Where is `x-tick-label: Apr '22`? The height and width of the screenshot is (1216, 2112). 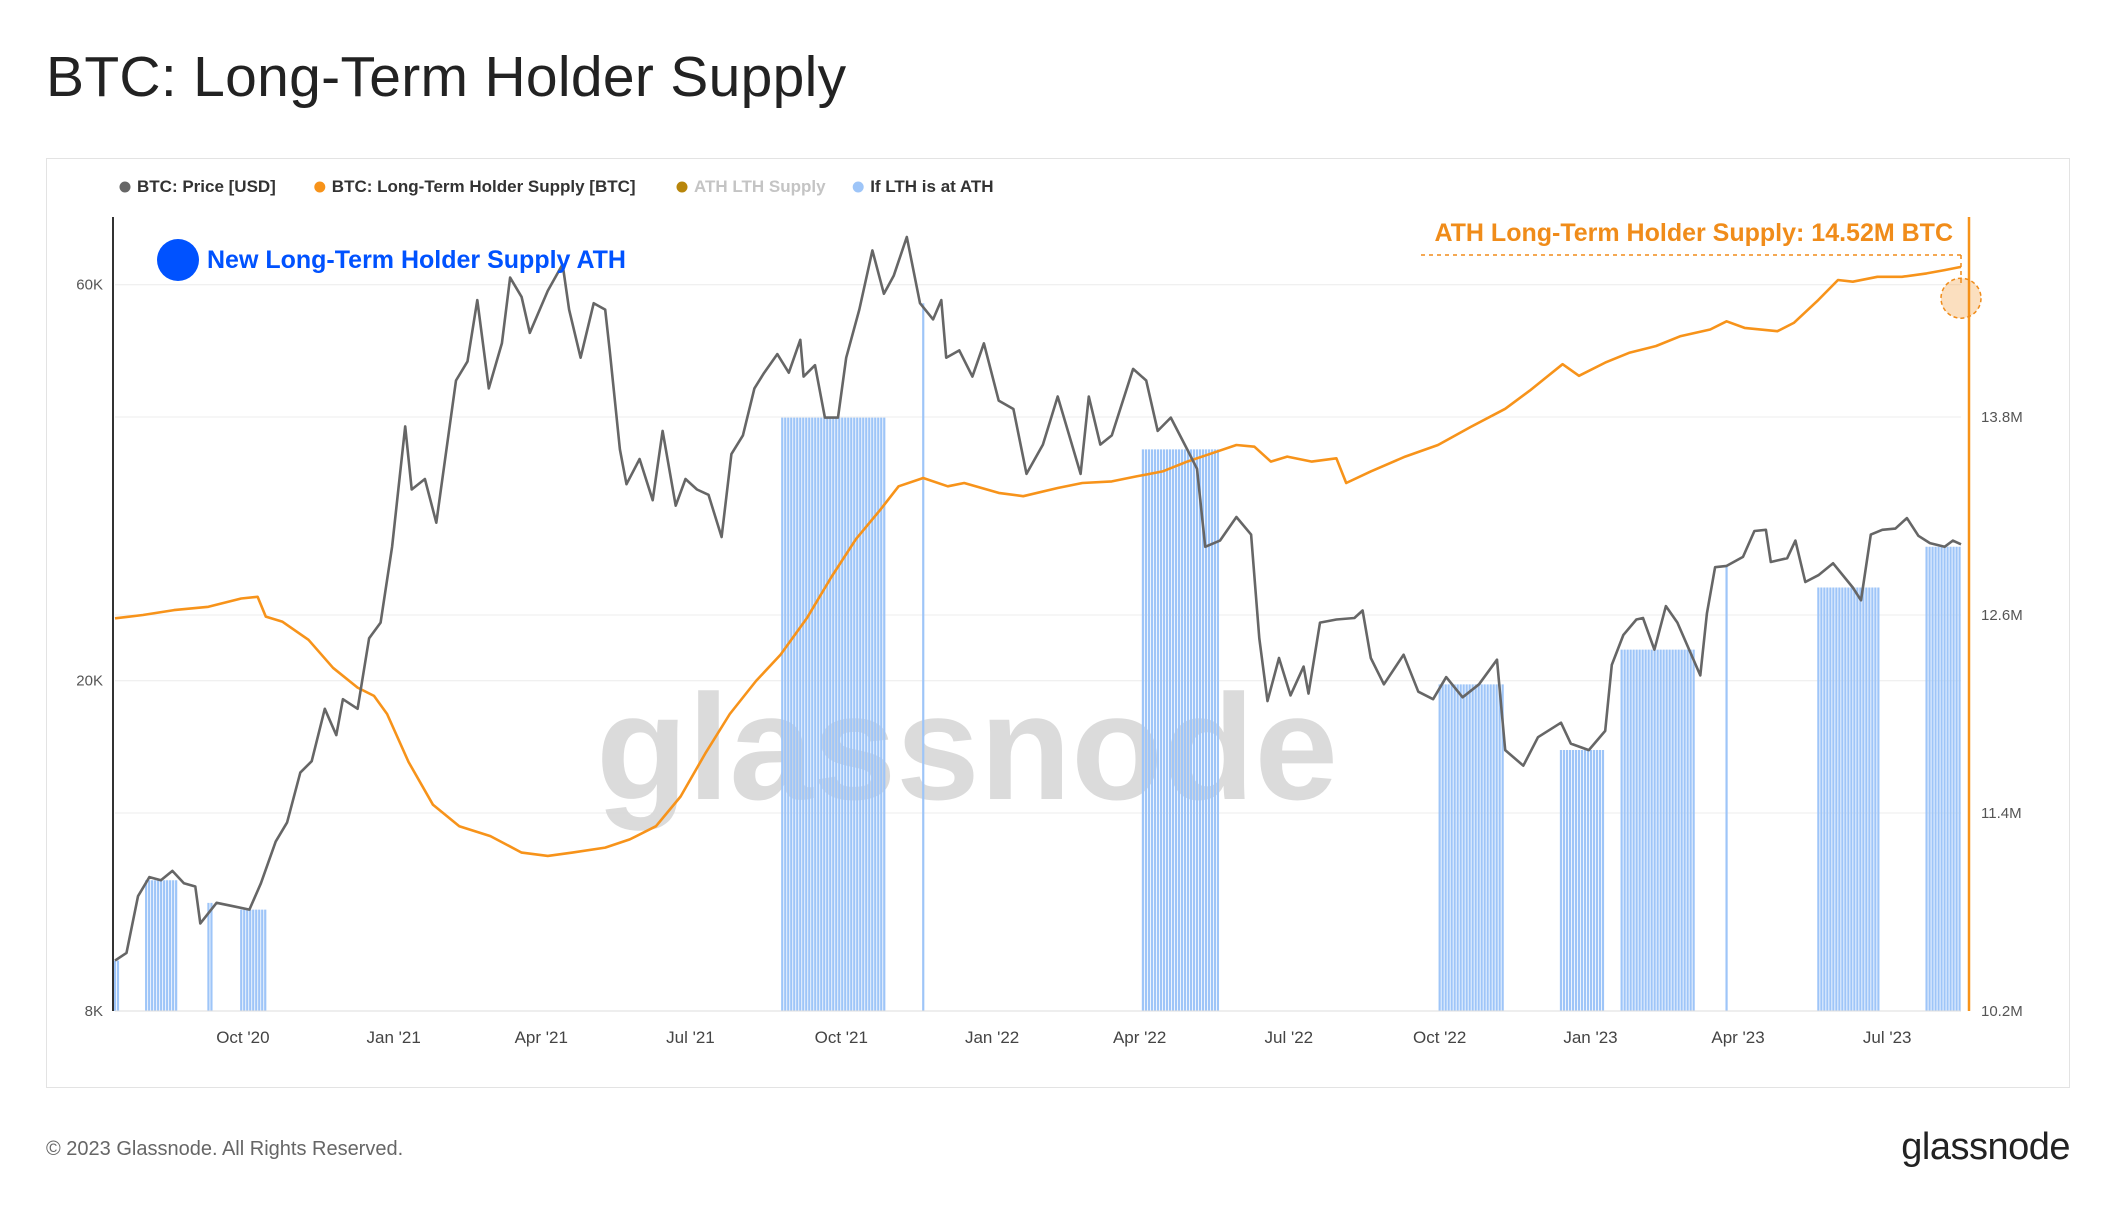 x-tick-label: Apr '22 is located at coordinates (1139, 1037).